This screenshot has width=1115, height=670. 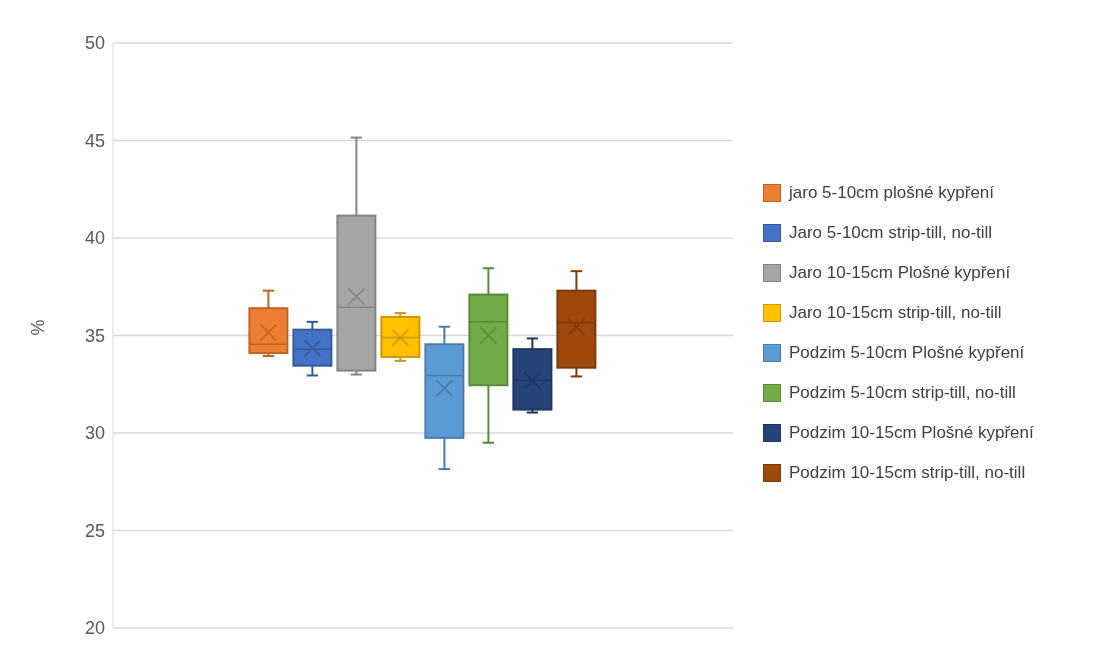 I want to click on legend-label: Podzim 10-15cm Plošné kypření, so click(x=911, y=433).